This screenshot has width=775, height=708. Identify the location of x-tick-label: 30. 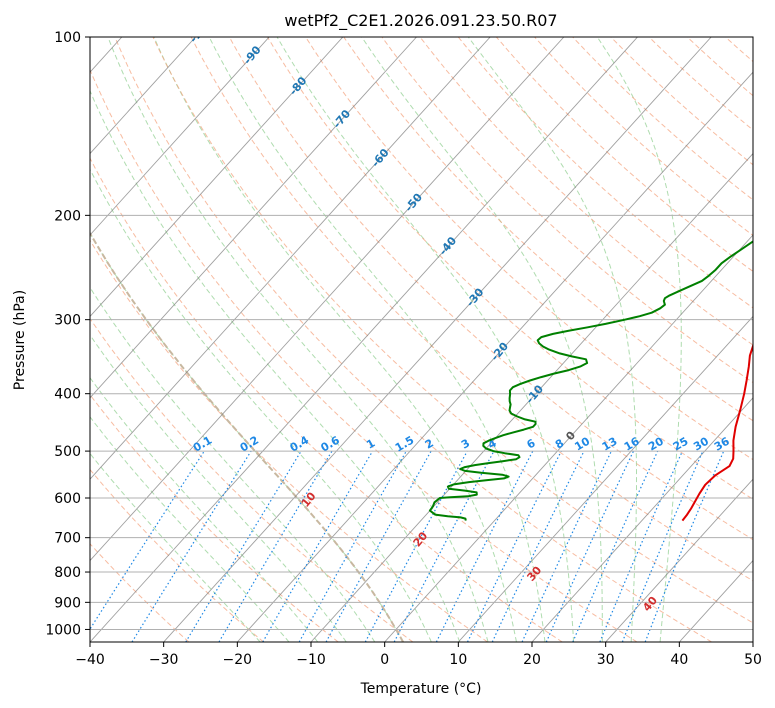
(606, 660).